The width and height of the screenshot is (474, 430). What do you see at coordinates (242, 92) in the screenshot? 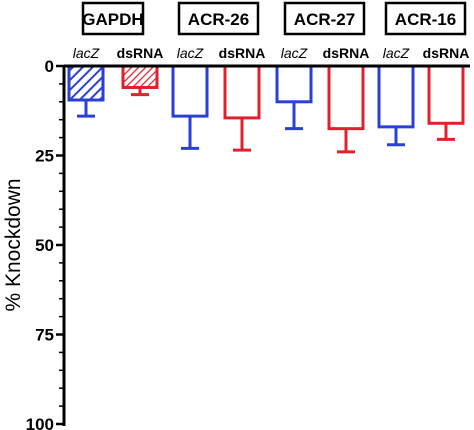
I see `bar-acr-26-dsrna` at bounding box center [242, 92].